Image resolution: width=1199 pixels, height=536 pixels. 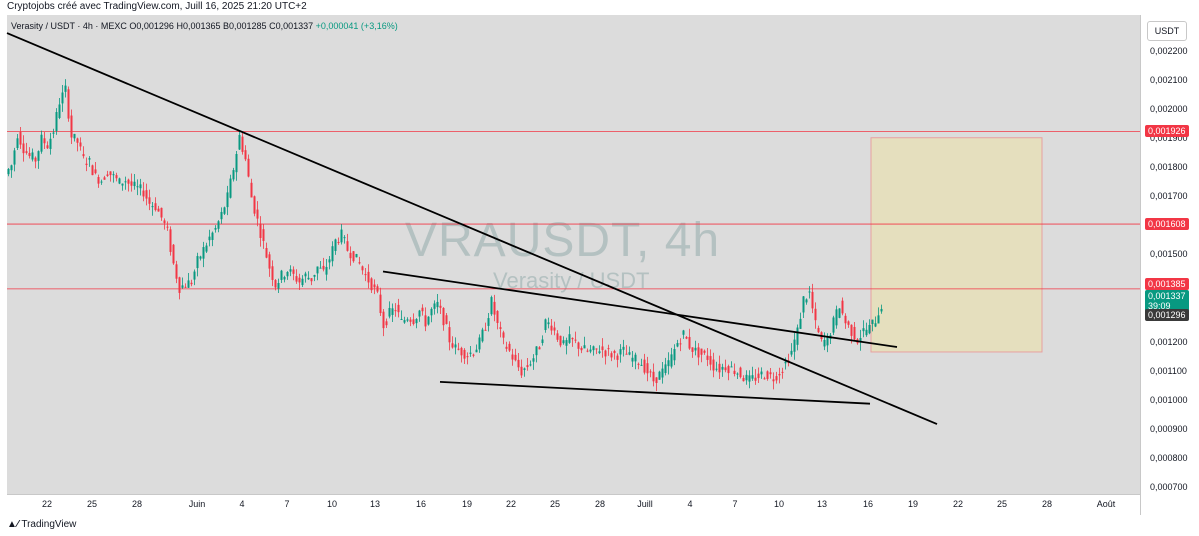 I want to click on price-axis, so click(x=1166, y=265).